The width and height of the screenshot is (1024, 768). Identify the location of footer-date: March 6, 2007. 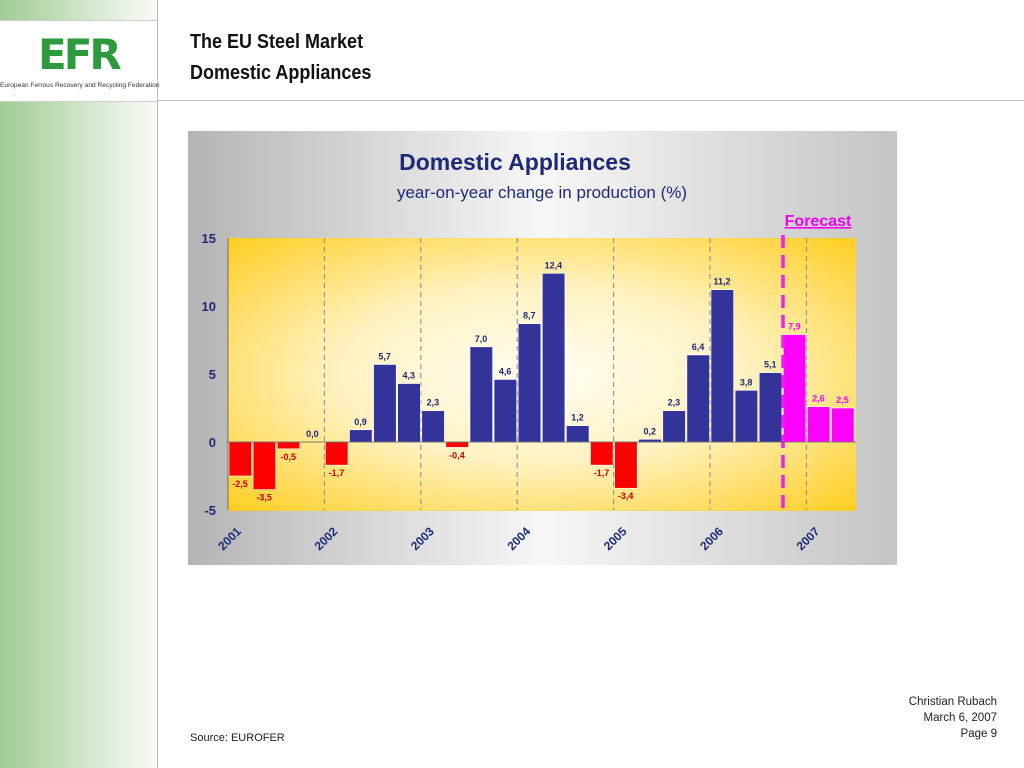
(960, 718).